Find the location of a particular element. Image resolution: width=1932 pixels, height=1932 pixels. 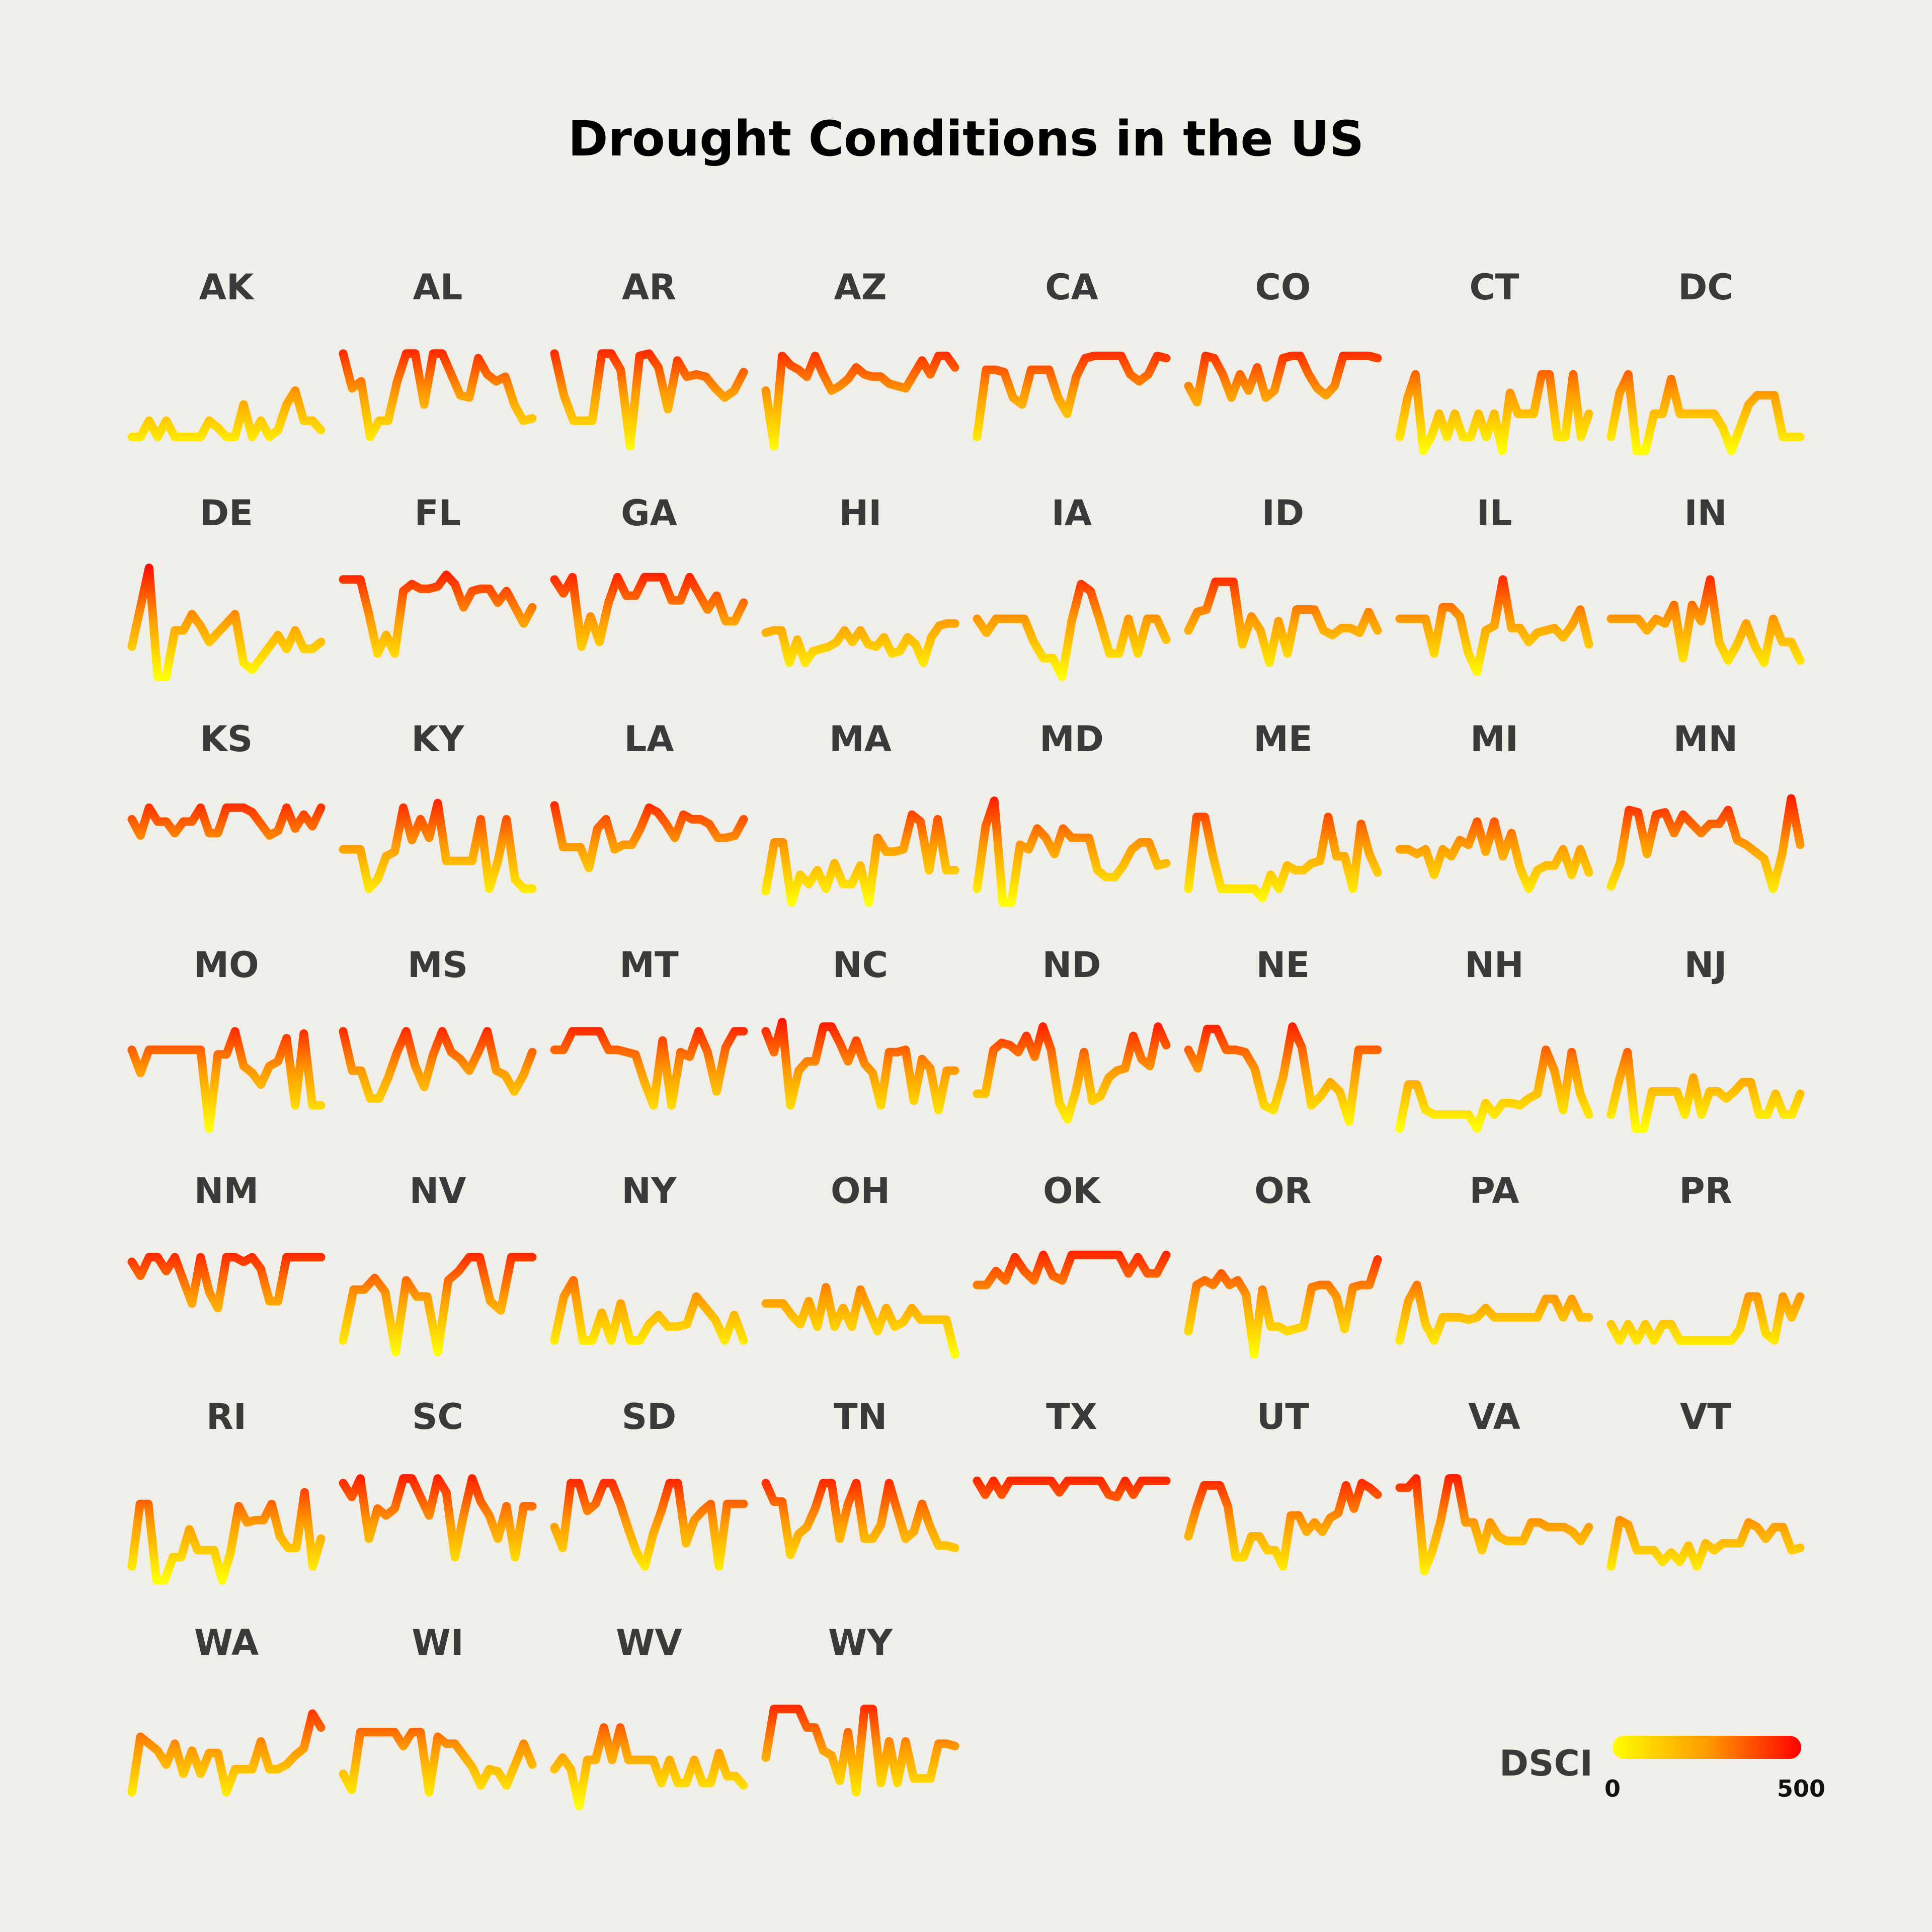

series-line-la is located at coordinates (649, 837).